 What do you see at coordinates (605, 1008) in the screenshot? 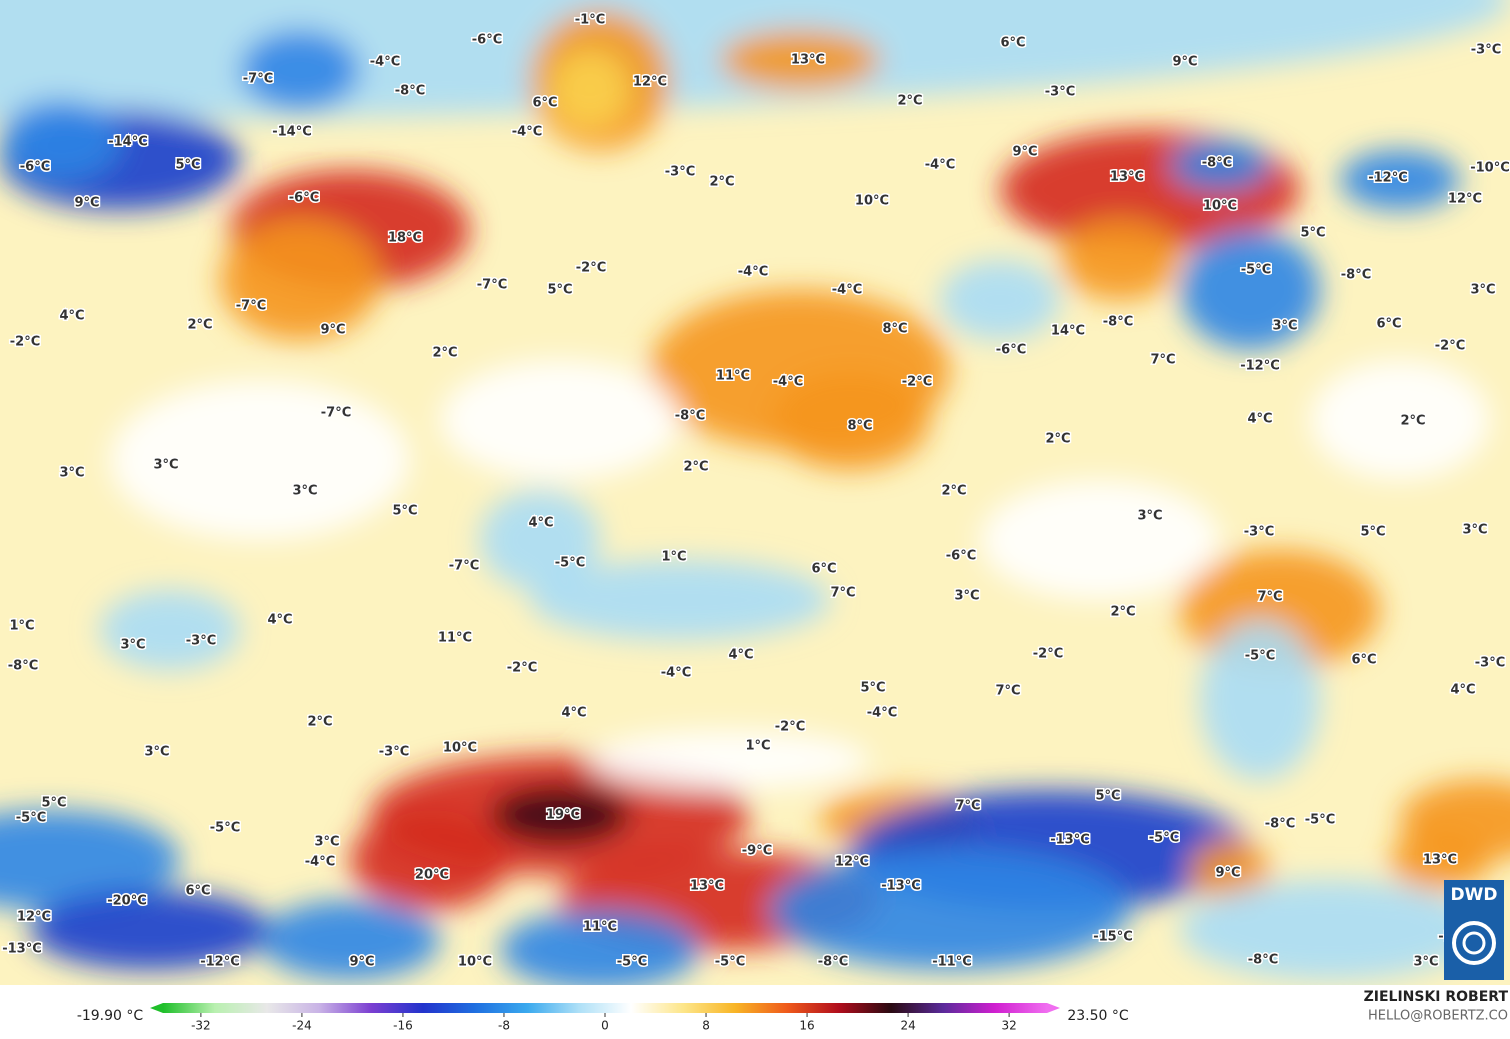
I see `colorbar-gradient` at bounding box center [605, 1008].